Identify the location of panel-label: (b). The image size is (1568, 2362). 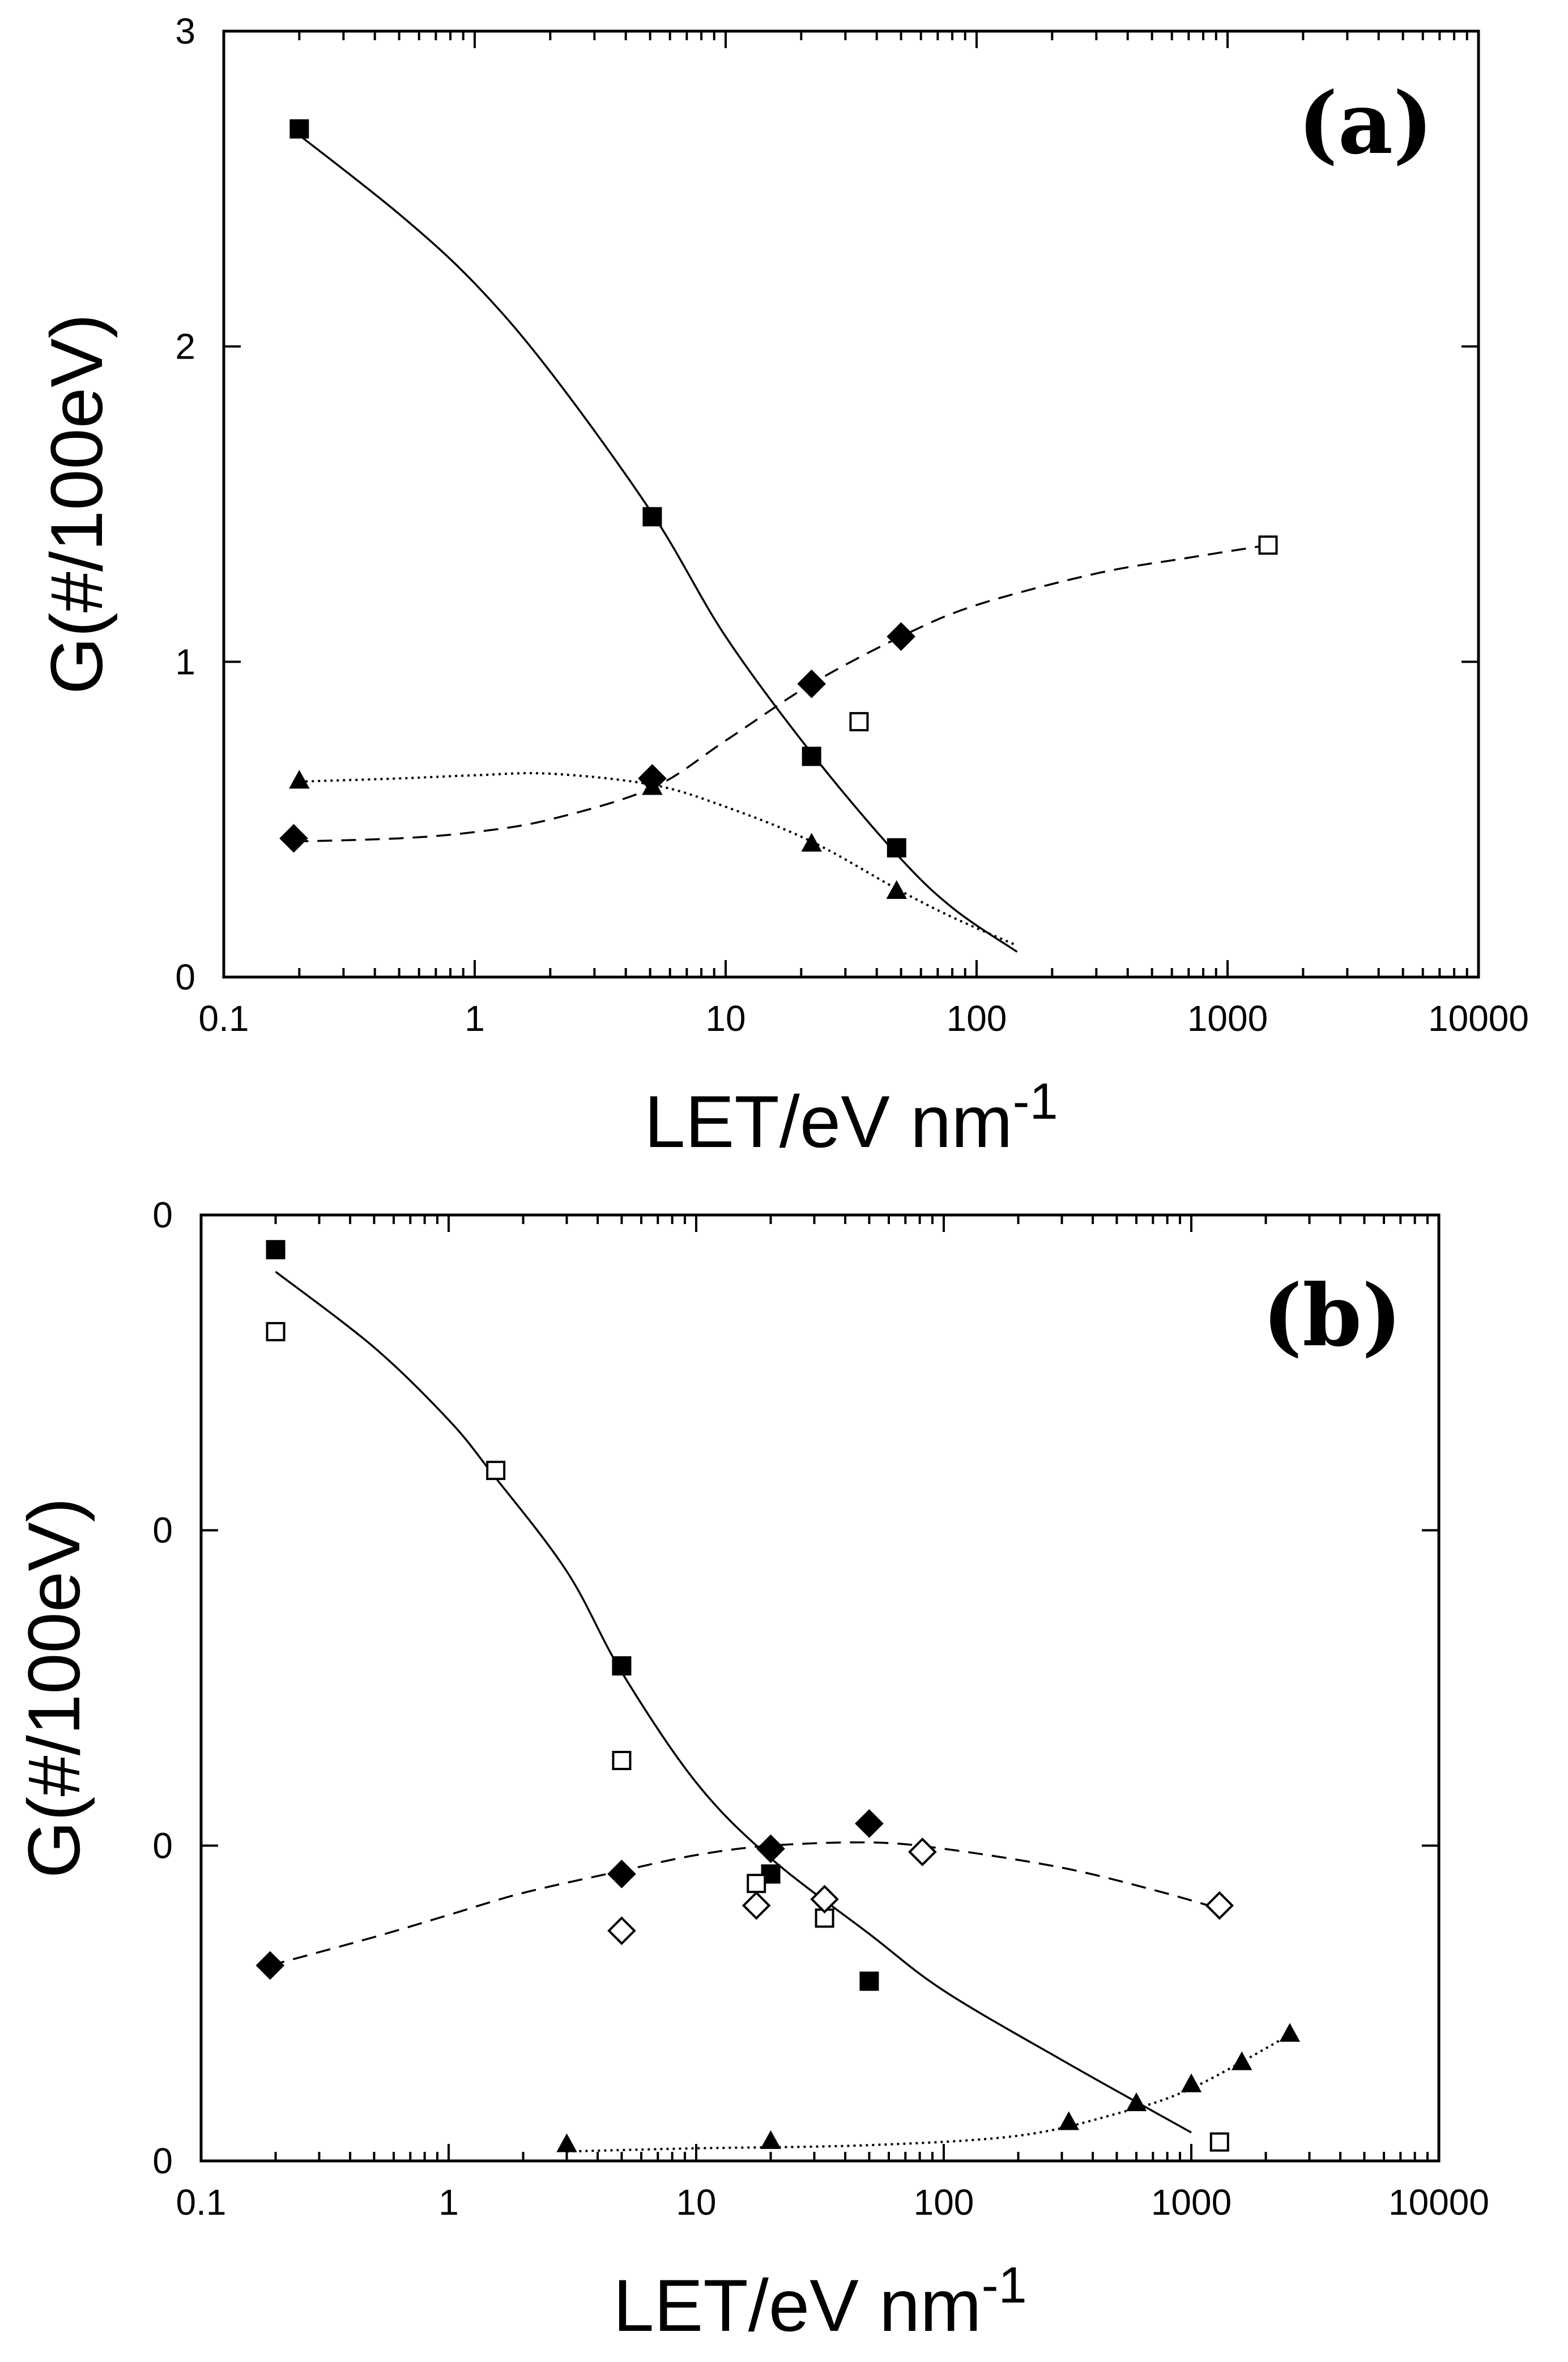
(1332, 1316).